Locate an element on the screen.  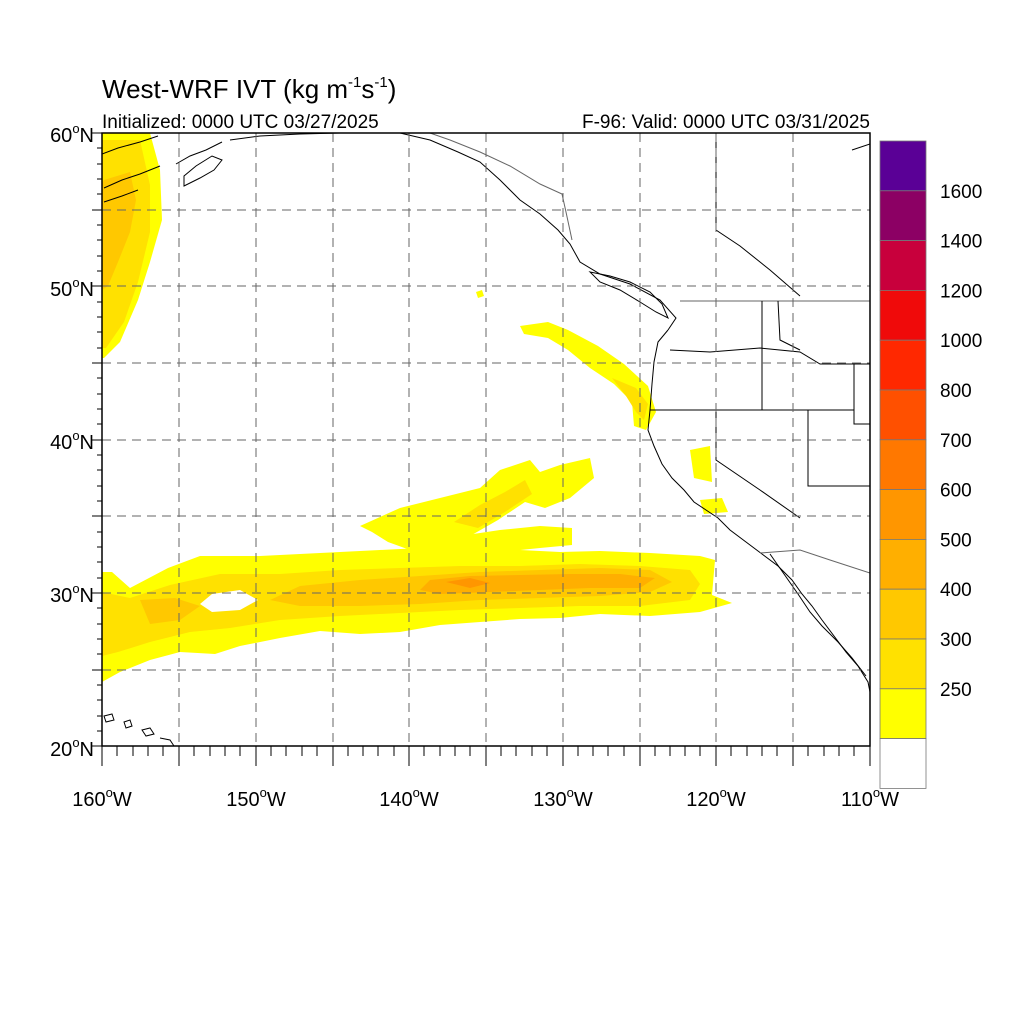
map-title: West-WRF IVT (kg m-1s-1) is located at coordinates (249, 89).